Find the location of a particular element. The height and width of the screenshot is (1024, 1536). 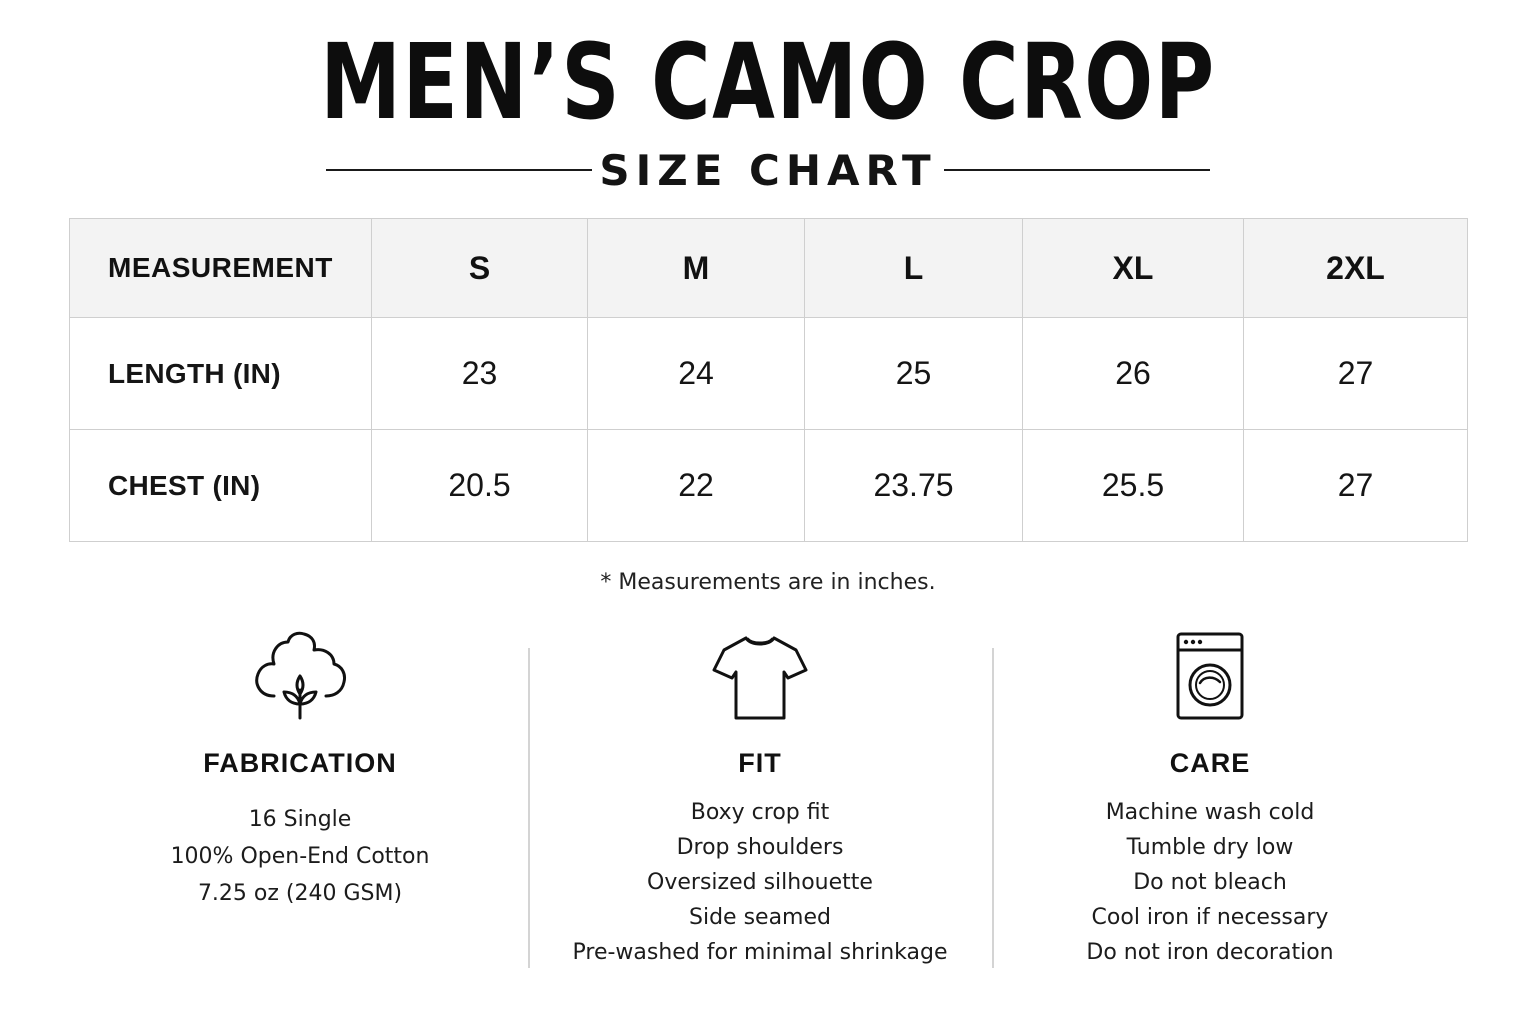

size-header-xl: XL is located at coordinates (1133, 268).